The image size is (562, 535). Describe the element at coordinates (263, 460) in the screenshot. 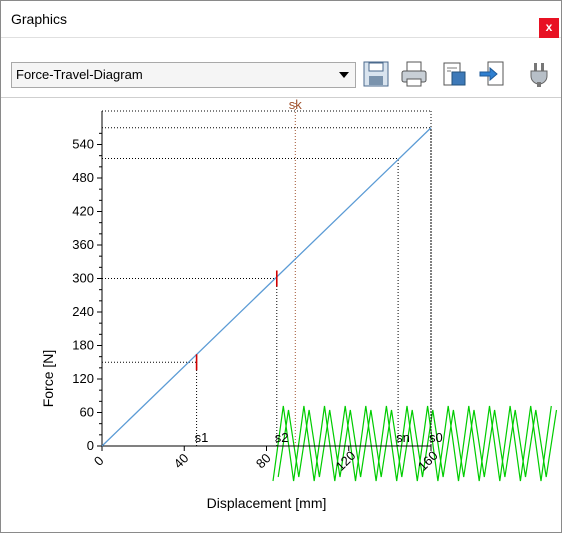

I see `x-tick-label: 80` at that location.